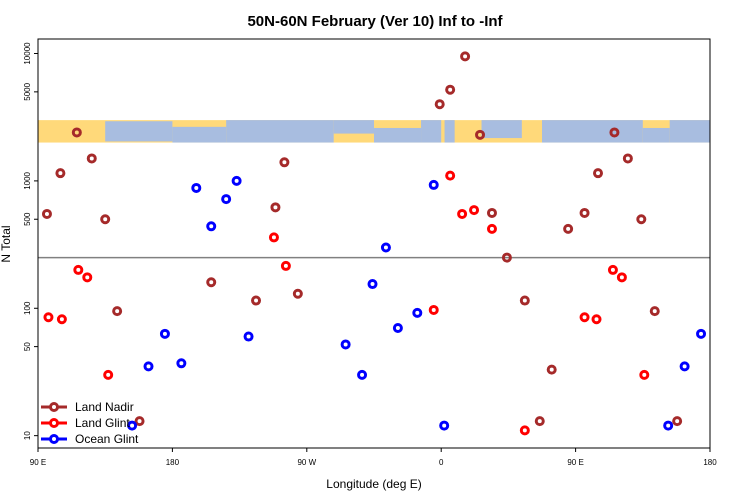  Describe the element at coordinates (30, 241) in the screenshot. I see `y-axis: 10 50 100 500 1000 5000 10000` at that location.